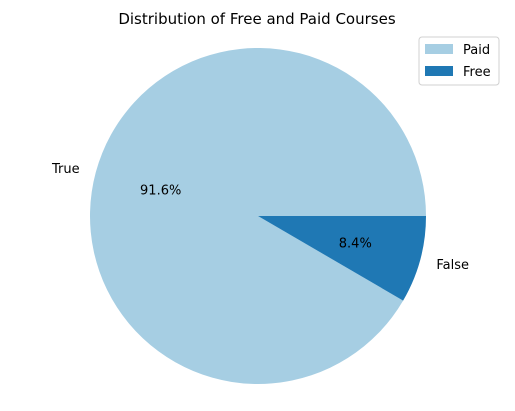  Describe the element at coordinates (476, 50) in the screenshot. I see `legend-label-paid: Paid` at that location.